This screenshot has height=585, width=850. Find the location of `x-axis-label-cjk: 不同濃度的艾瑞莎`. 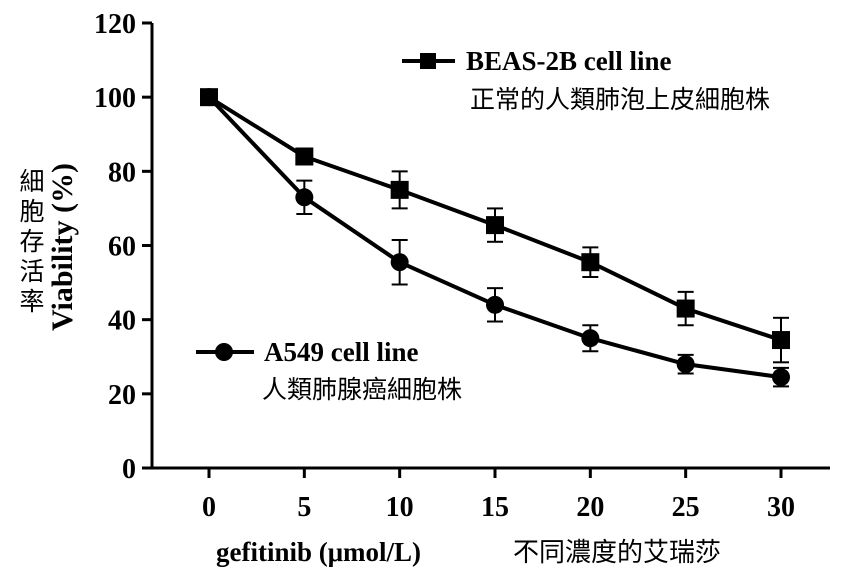

x-axis-label-cjk: 不同濃度的艾瑞莎 is located at coordinates (617, 553).